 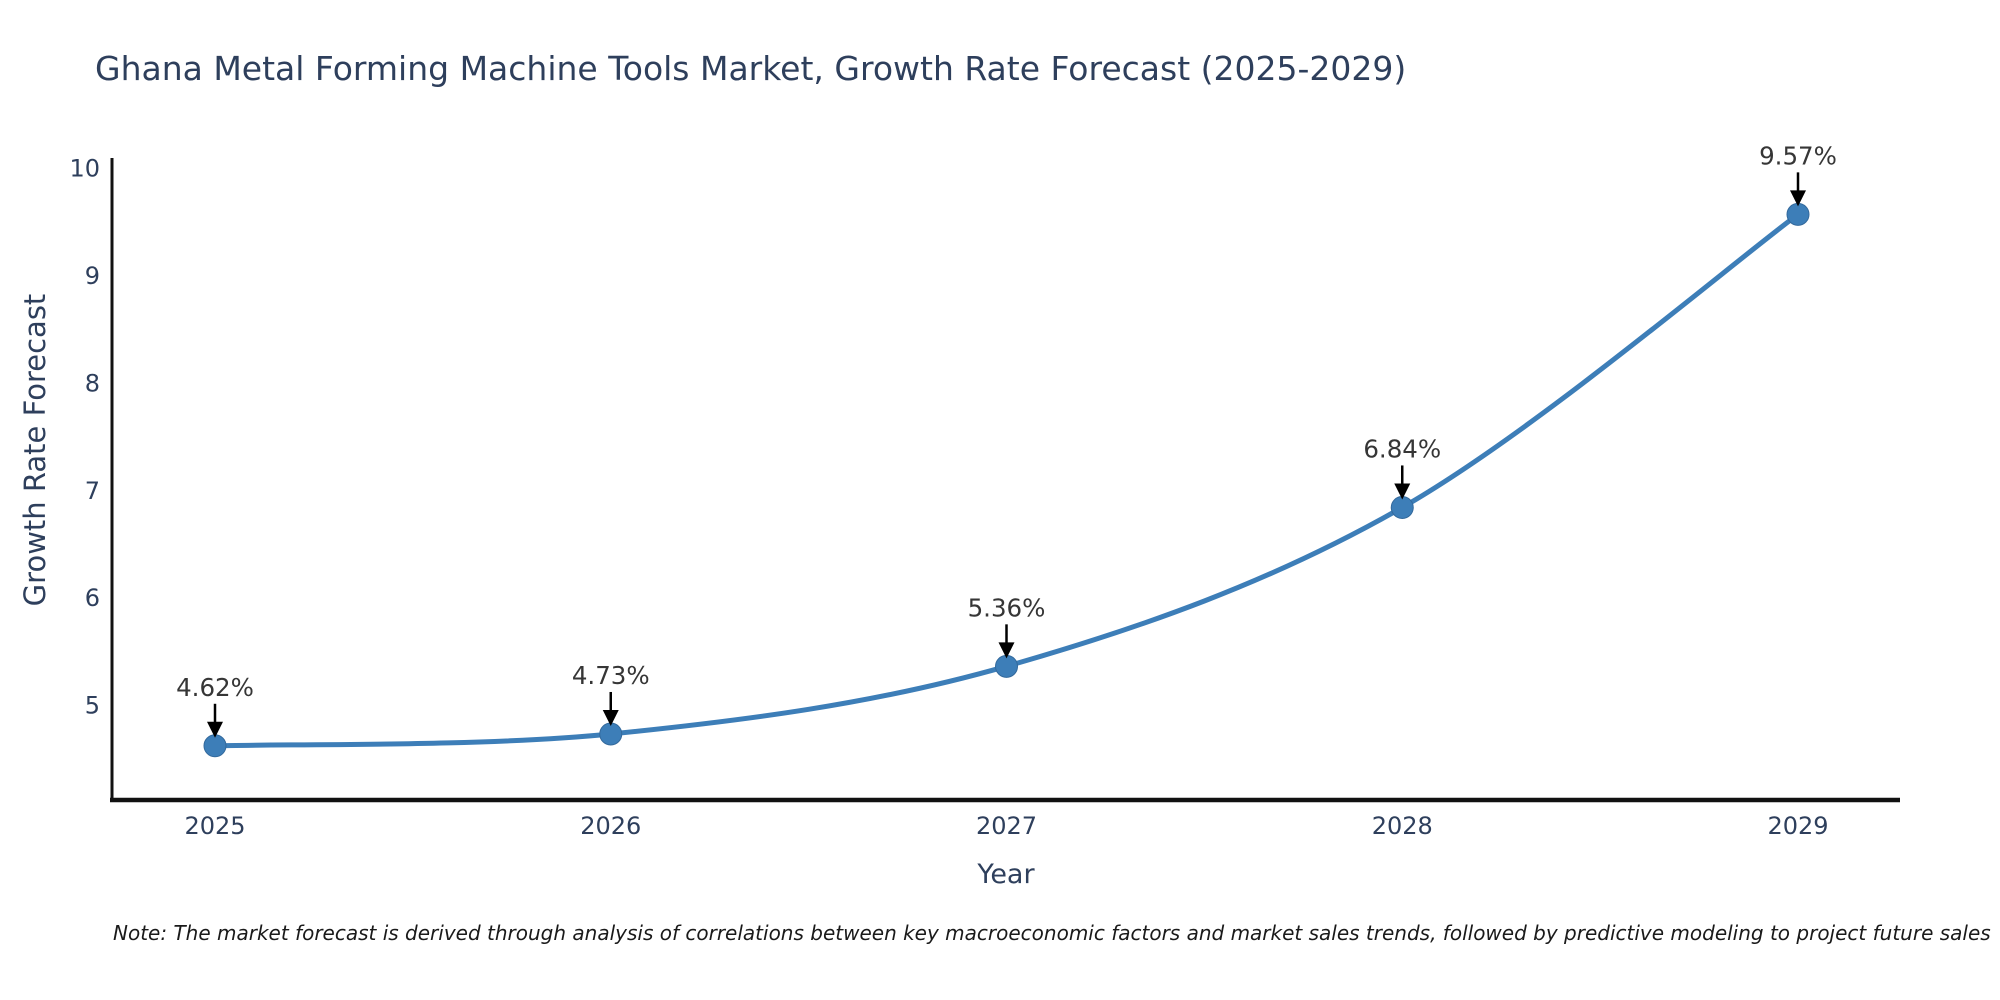 I want to click on data-point-2028, so click(x=1402, y=507).